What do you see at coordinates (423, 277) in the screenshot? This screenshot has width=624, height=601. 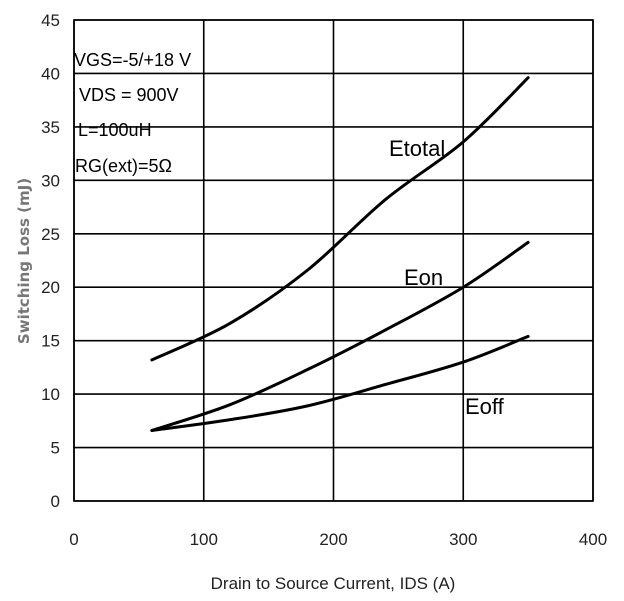 I see `series-label-eon: Eon` at bounding box center [423, 277].